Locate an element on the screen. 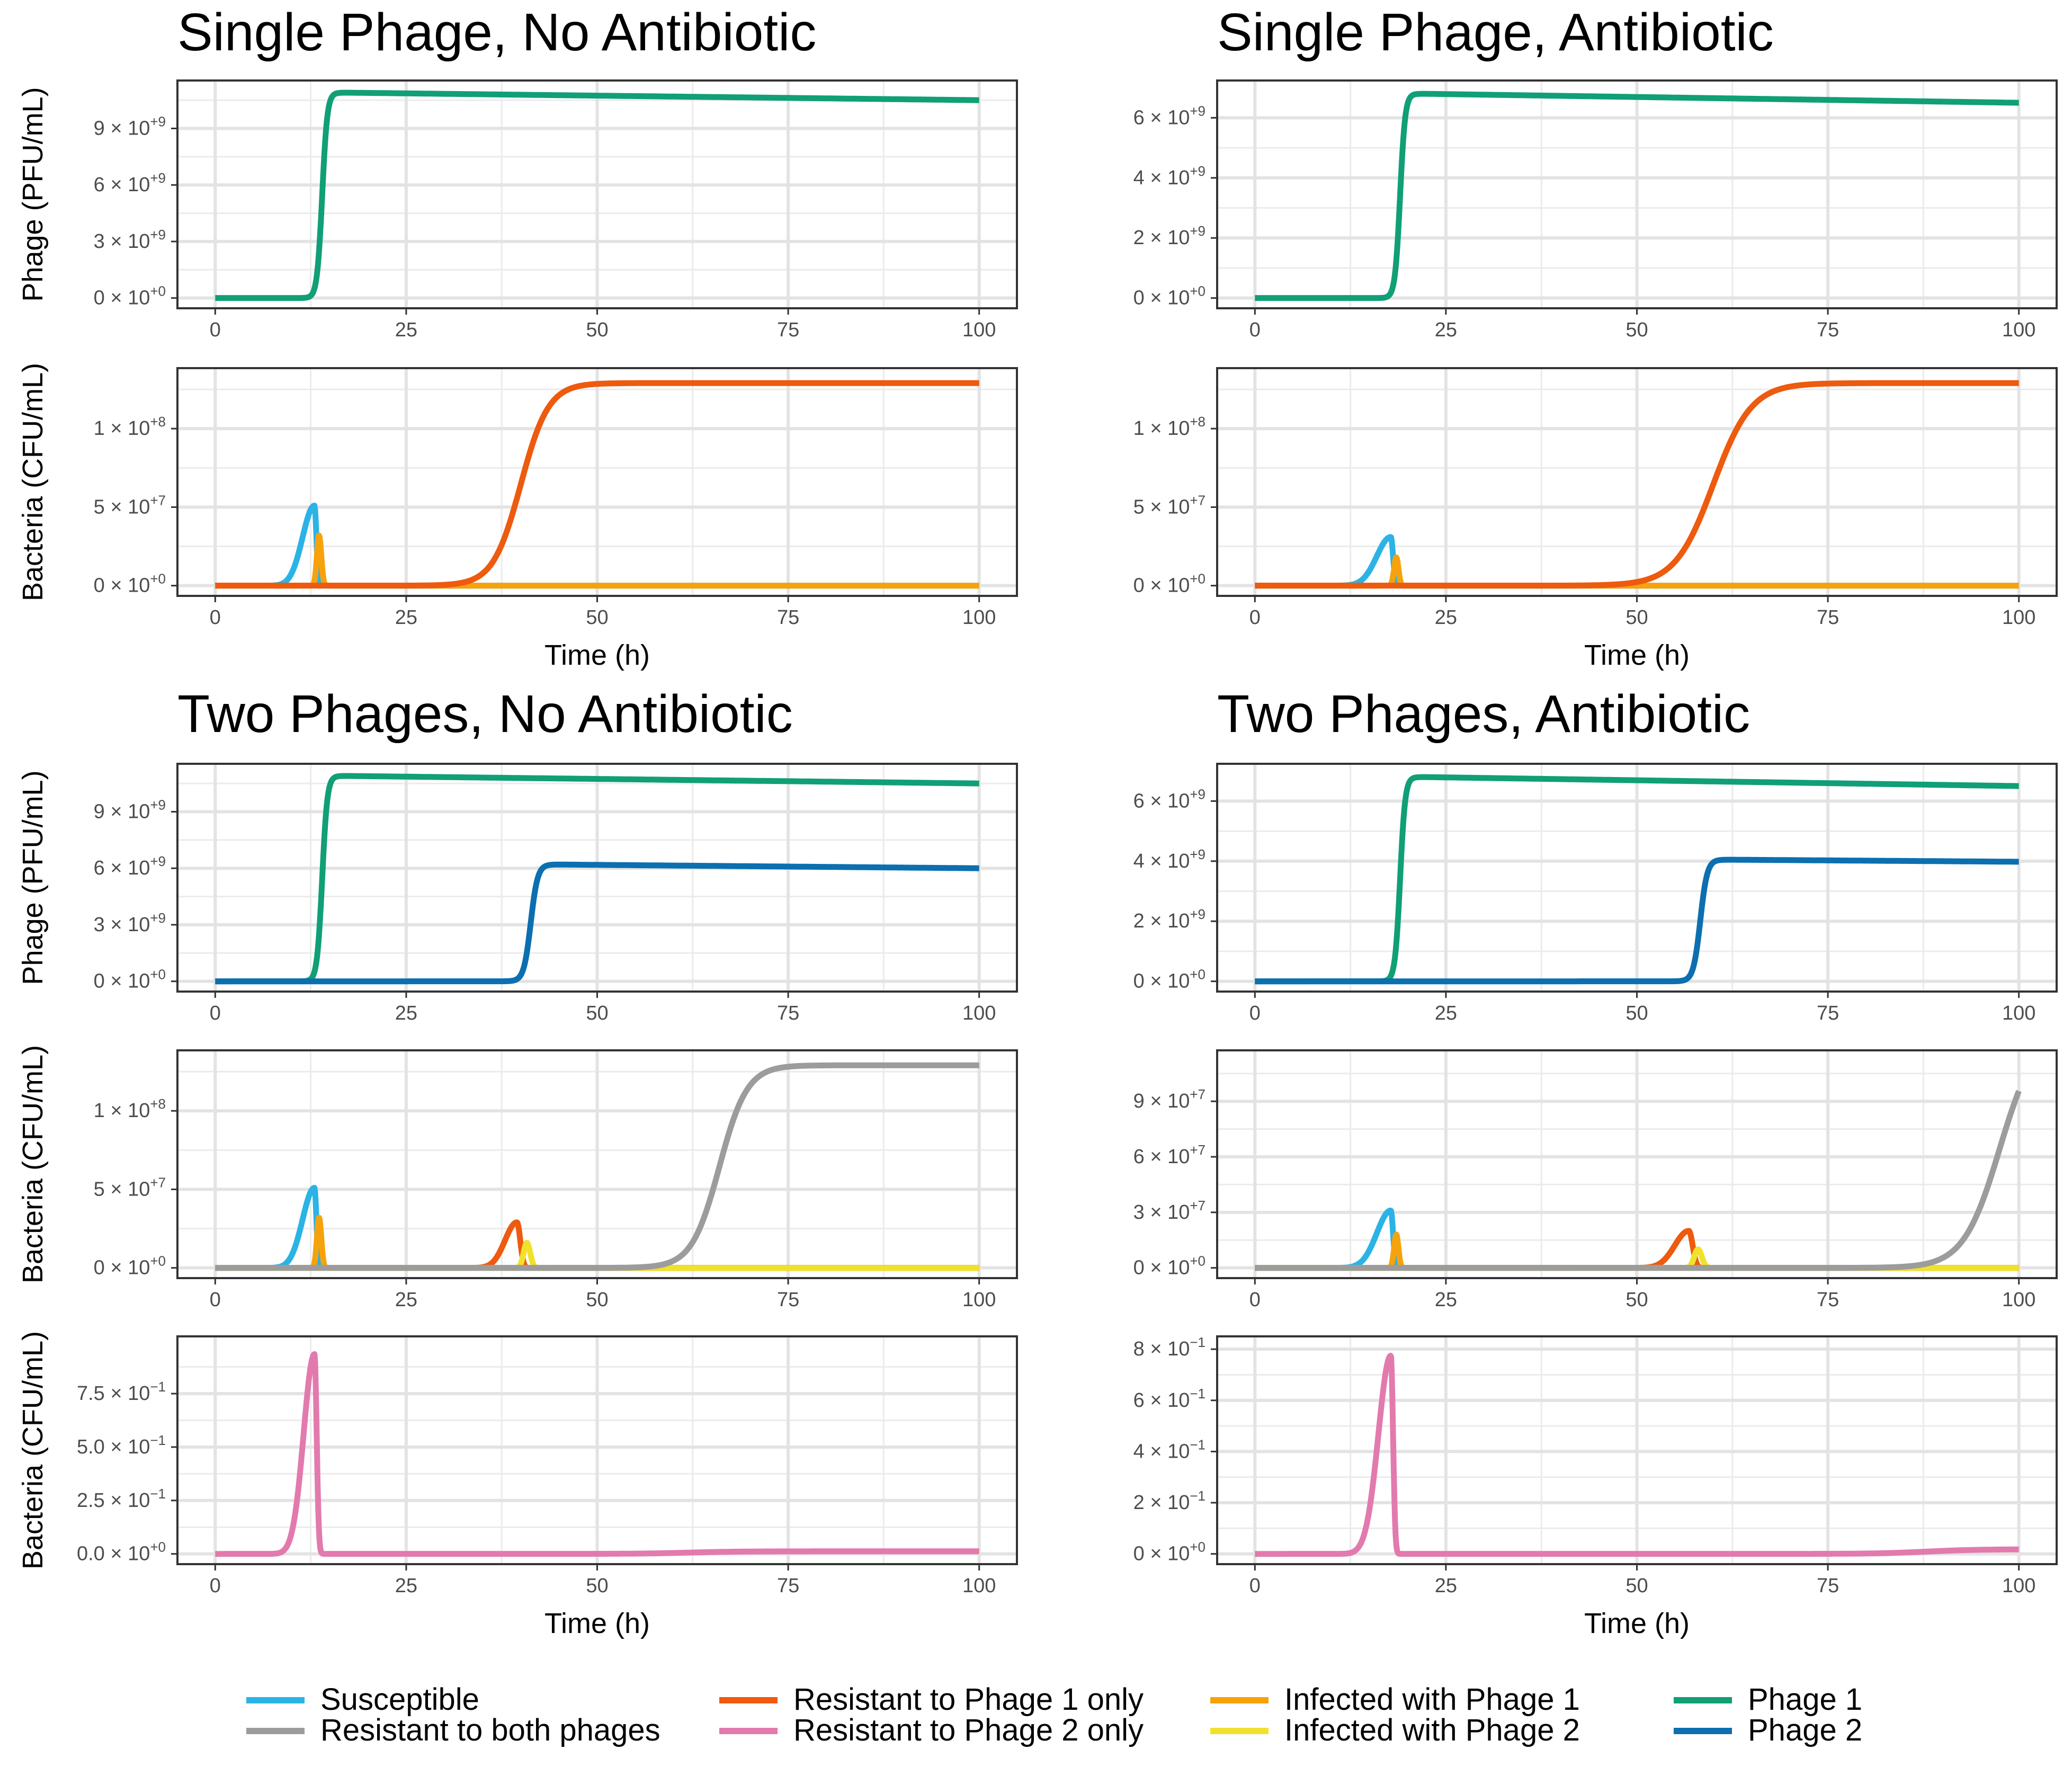 The image size is (2072, 1767). y-tick-mantissa: 8 × 10 is located at coordinates (1161, 1349).